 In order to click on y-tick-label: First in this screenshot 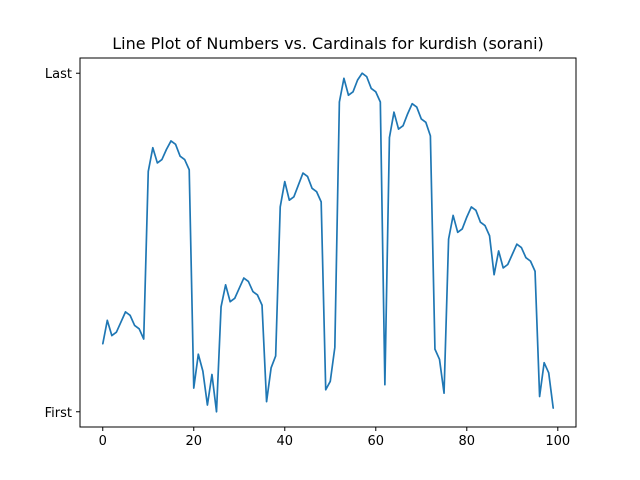, I will do `click(58, 413)`.